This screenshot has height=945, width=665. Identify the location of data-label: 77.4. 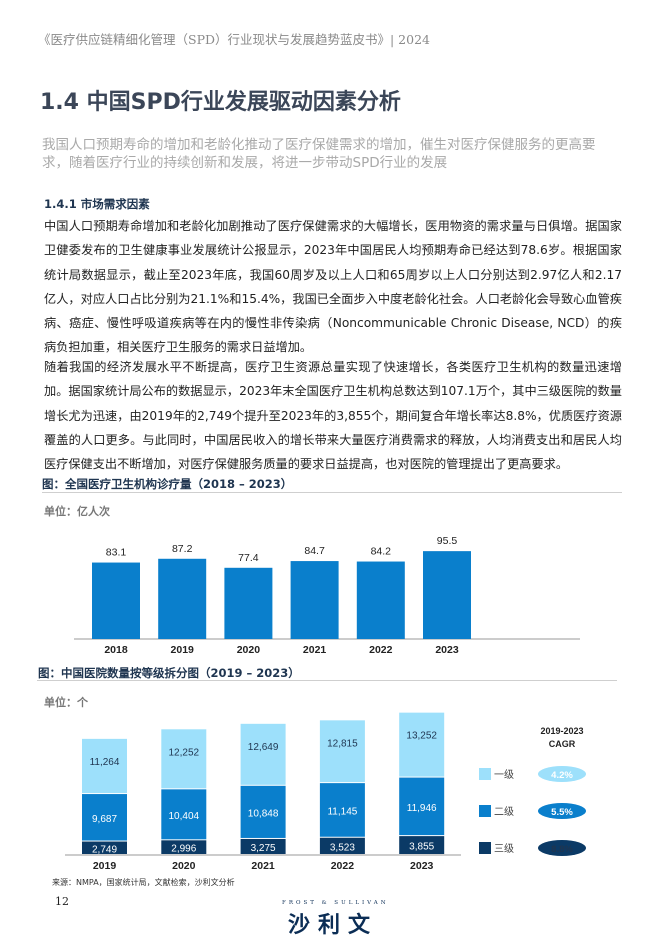
(248, 558).